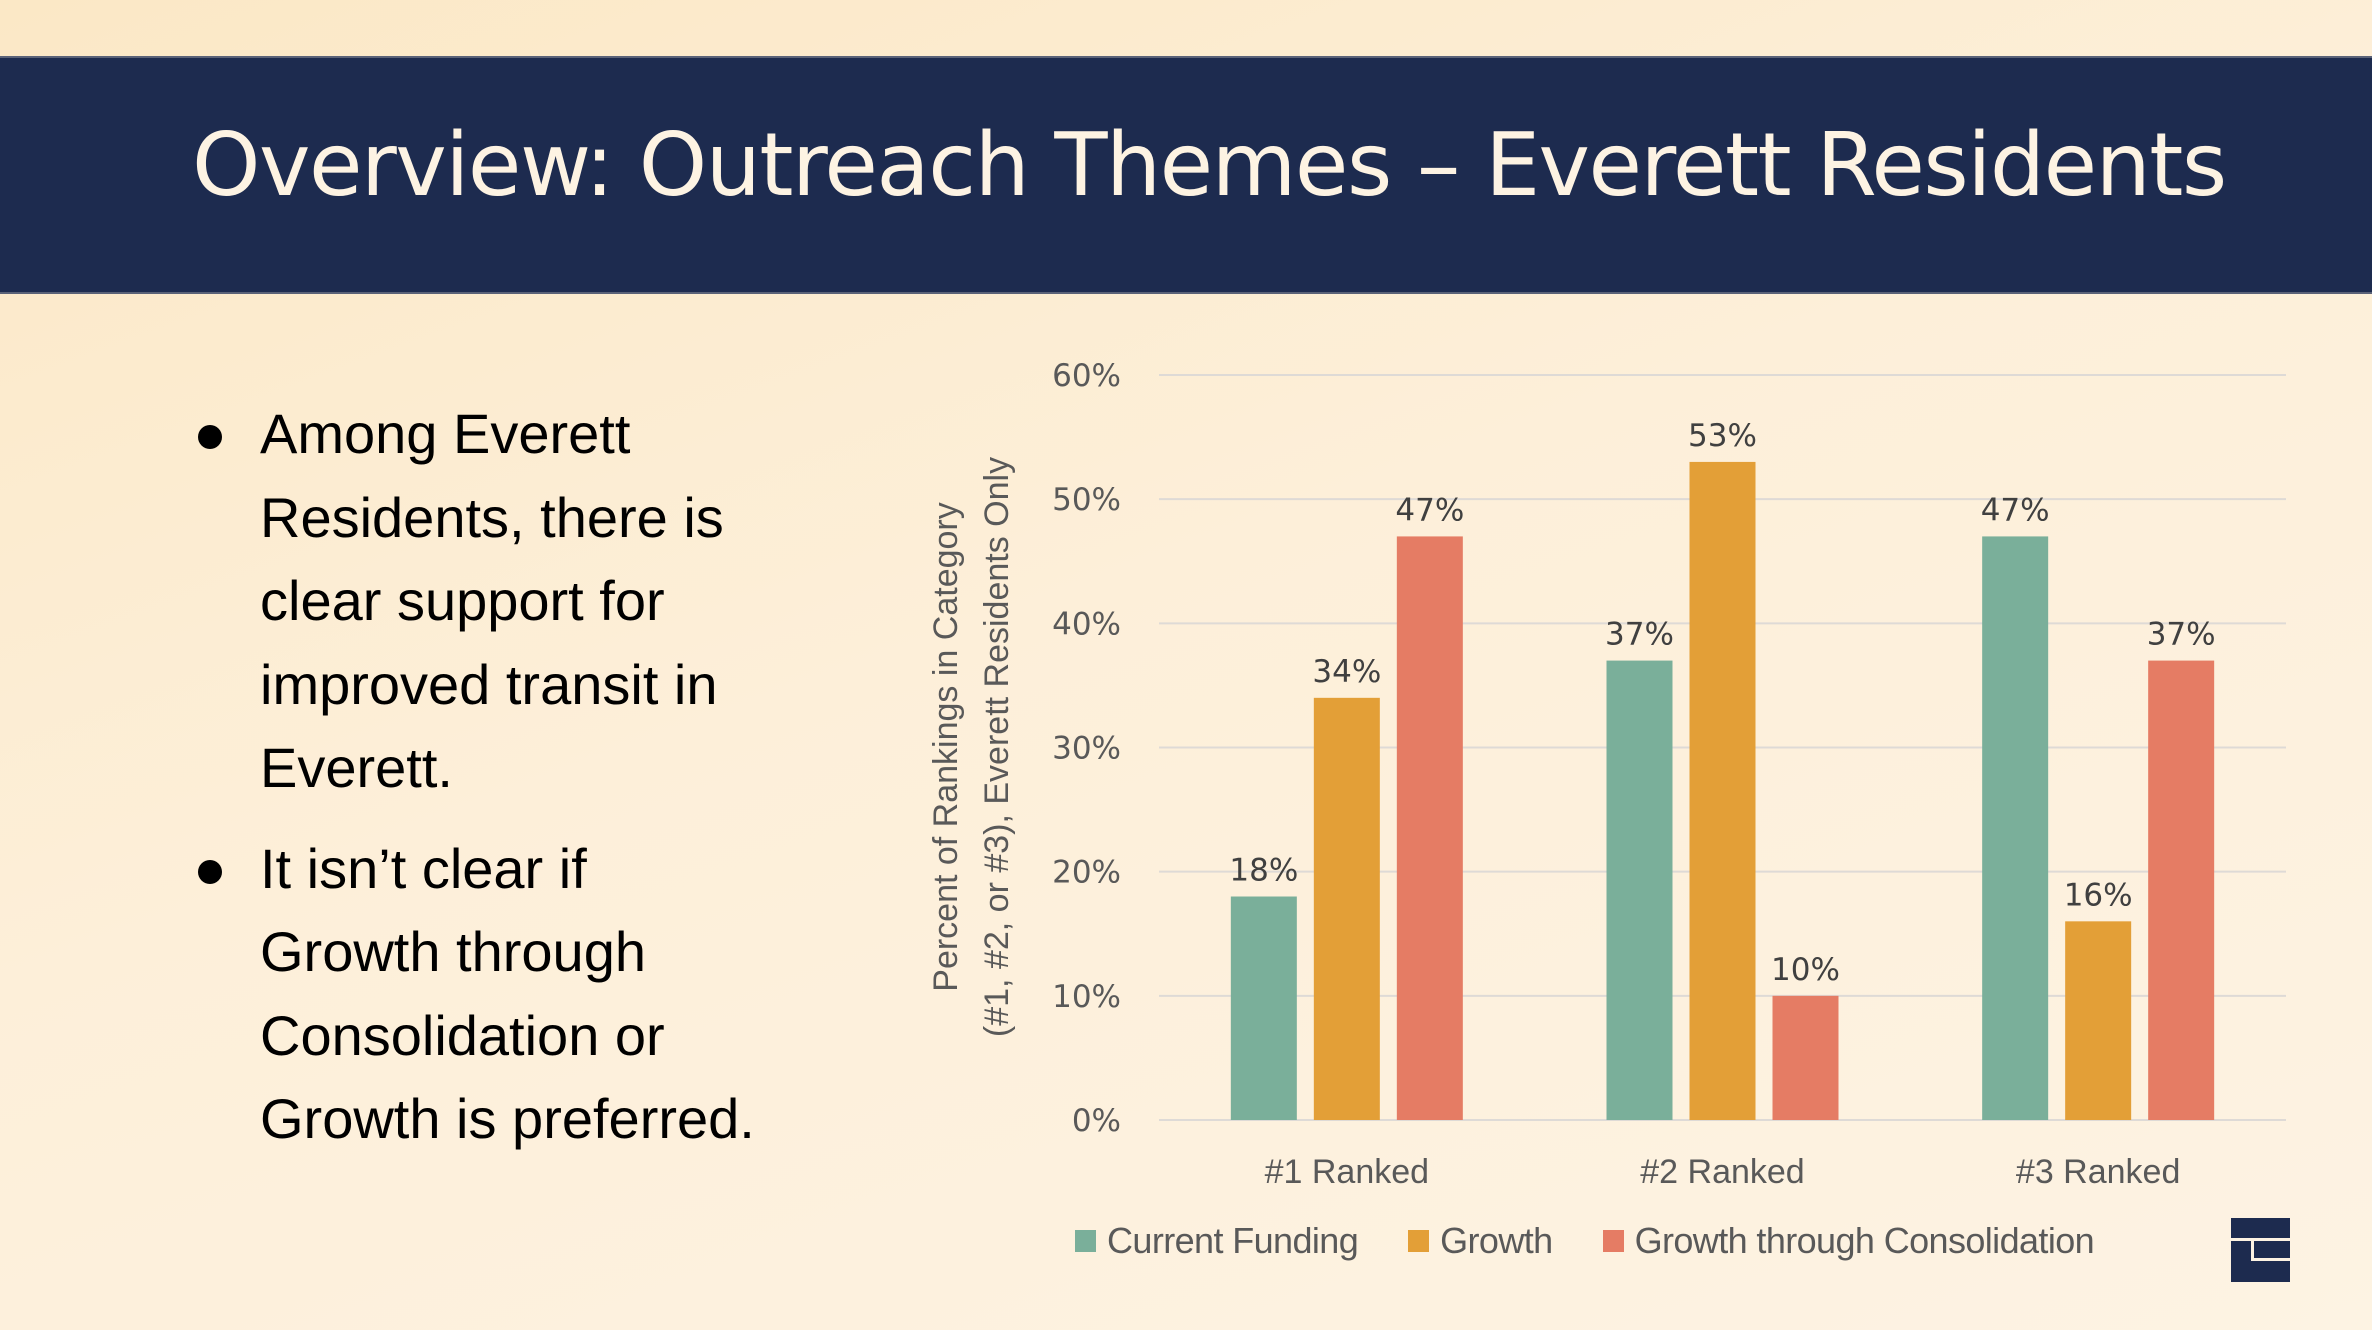 The height and width of the screenshot is (1330, 2372). What do you see at coordinates (1085, 1241) in the screenshot?
I see `legend-swatch-current-funding` at bounding box center [1085, 1241].